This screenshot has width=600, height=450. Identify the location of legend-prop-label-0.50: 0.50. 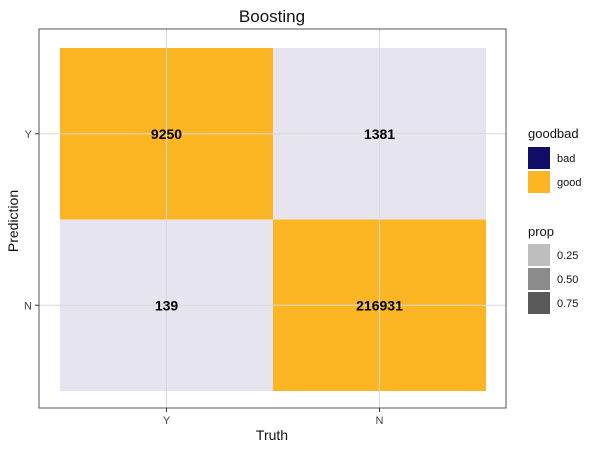
(567, 280).